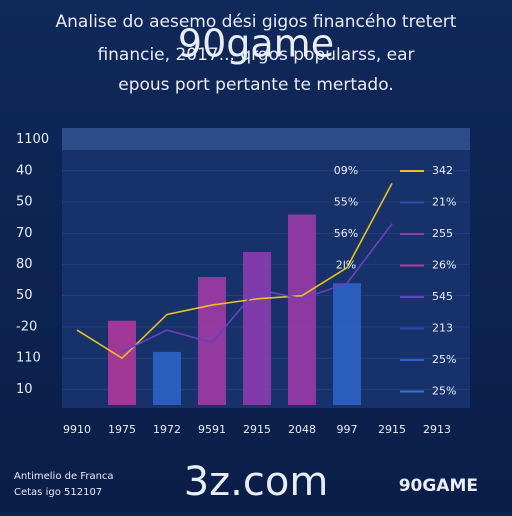 The width and height of the screenshot is (512, 516). Describe the element at coordinates (346, 202) in the screenshot. I see `legend-left-label: 55%` at that location.